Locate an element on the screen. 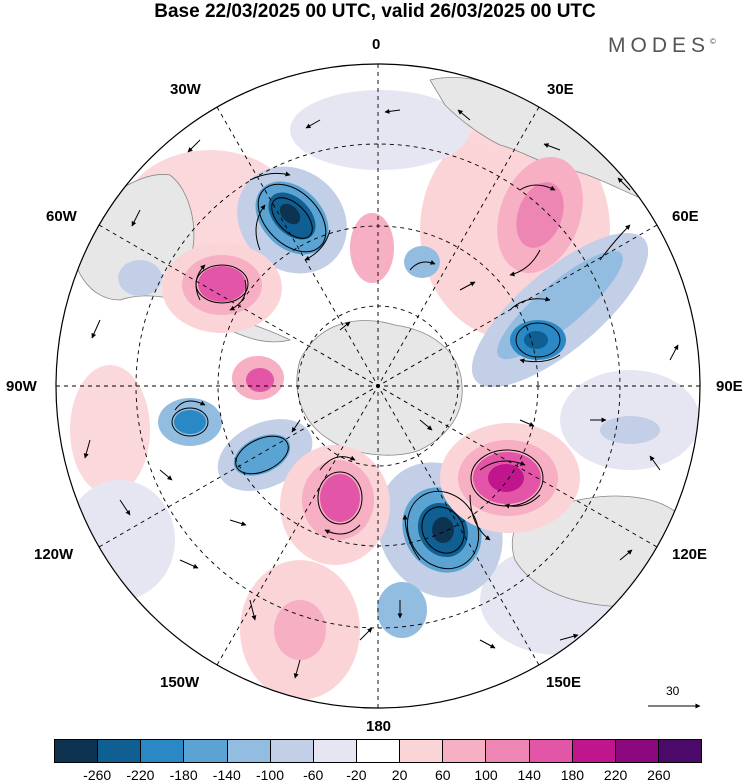  brand-text: MODES is located at coordinates (659, 45).